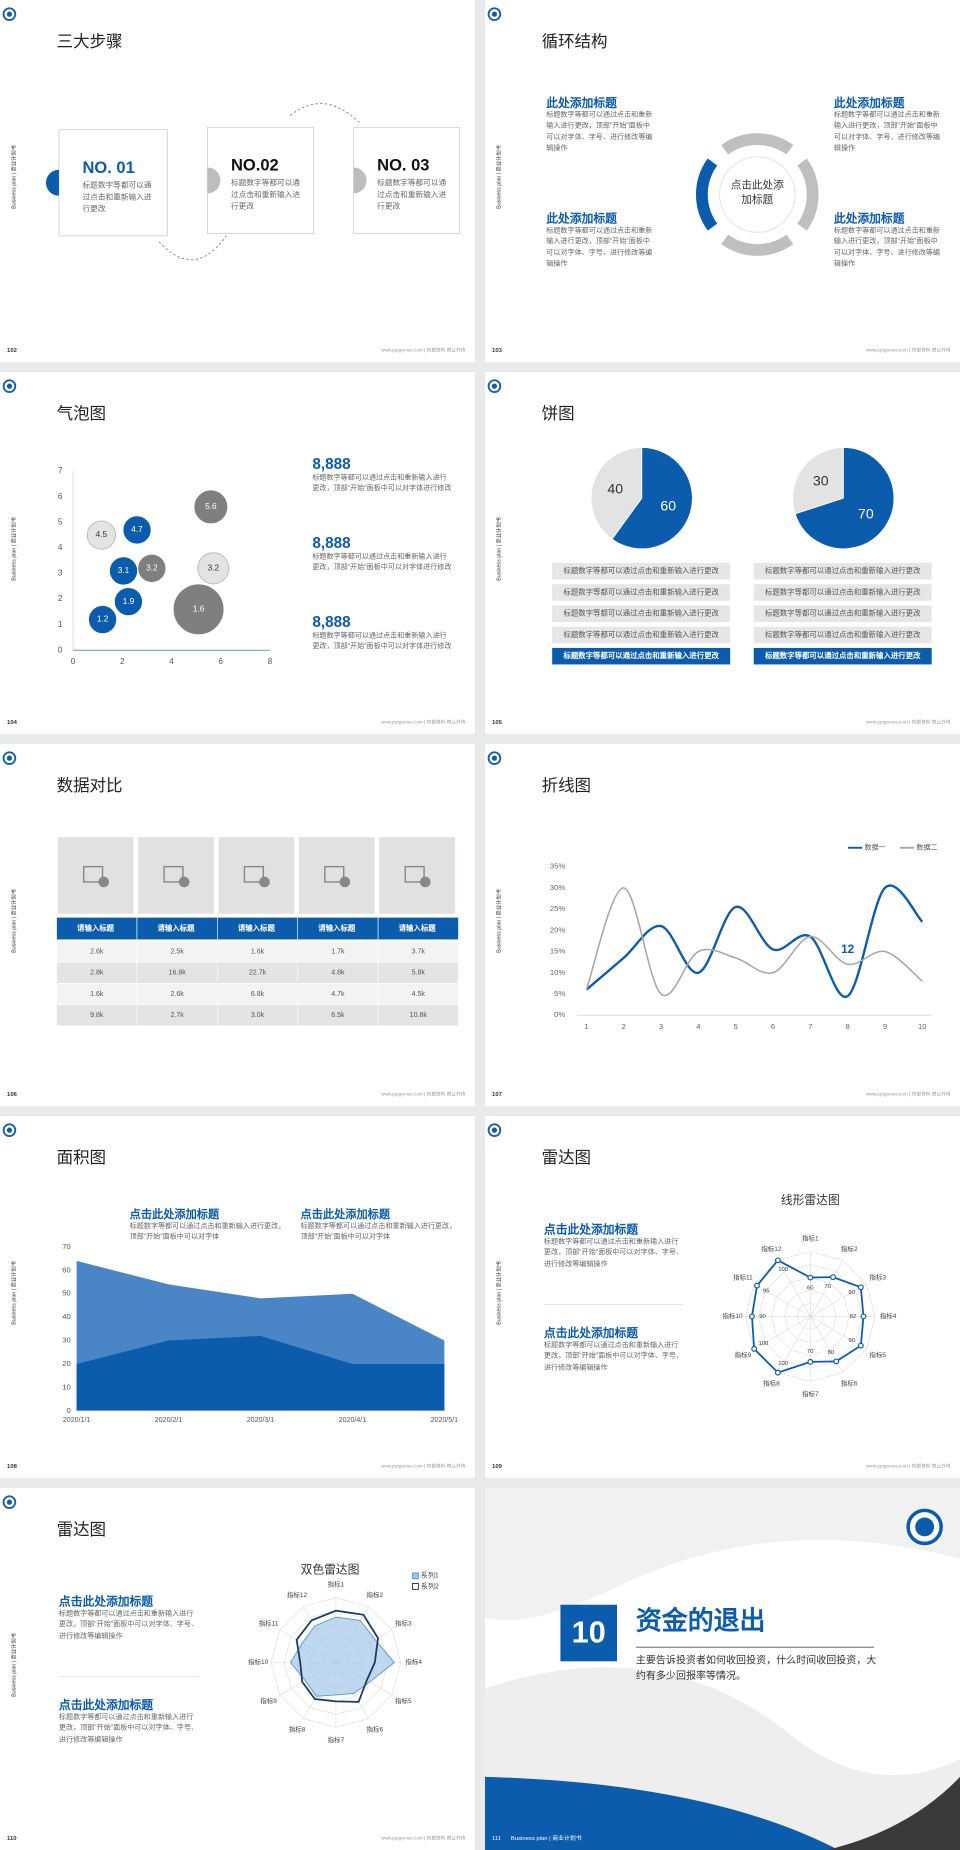 This screenshot has height=1850, width=960. What do you see at coordinates (60, 547) in the screenshot?
I see `y-tick-label: 4` at bounding box center [60, 547].